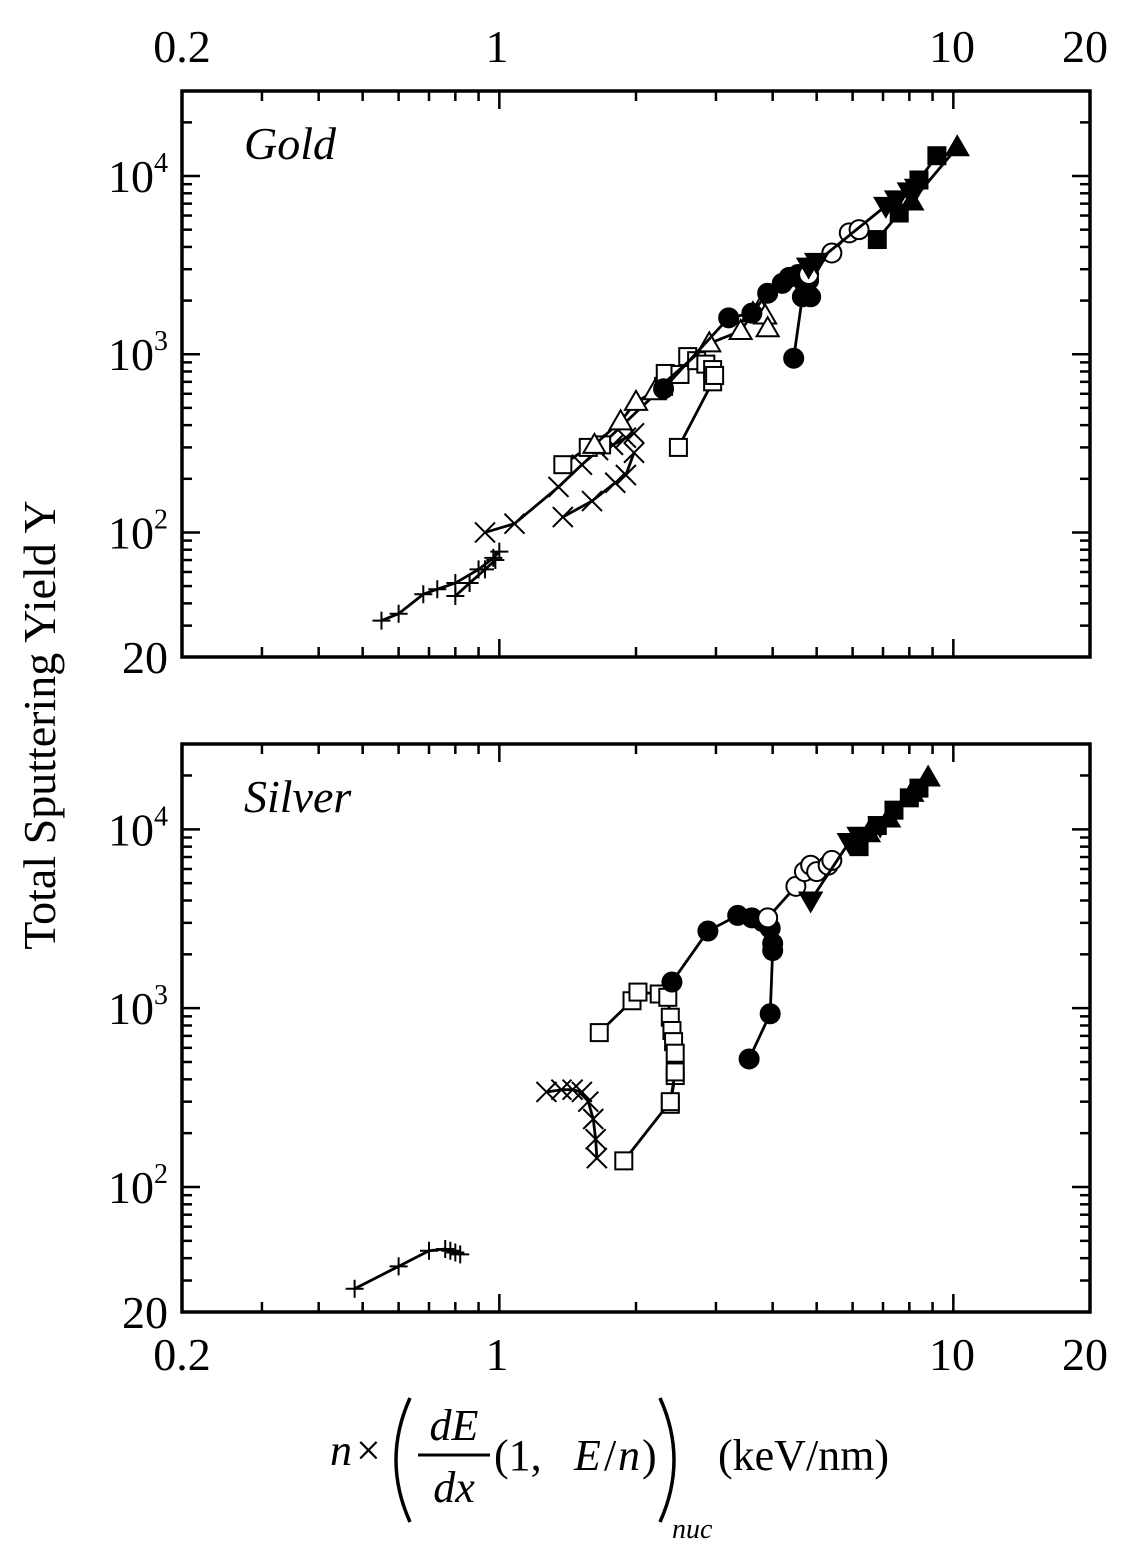 This screenshot has height=1555, width=1126. I want to click on series-open-cross, so click(559, 483).